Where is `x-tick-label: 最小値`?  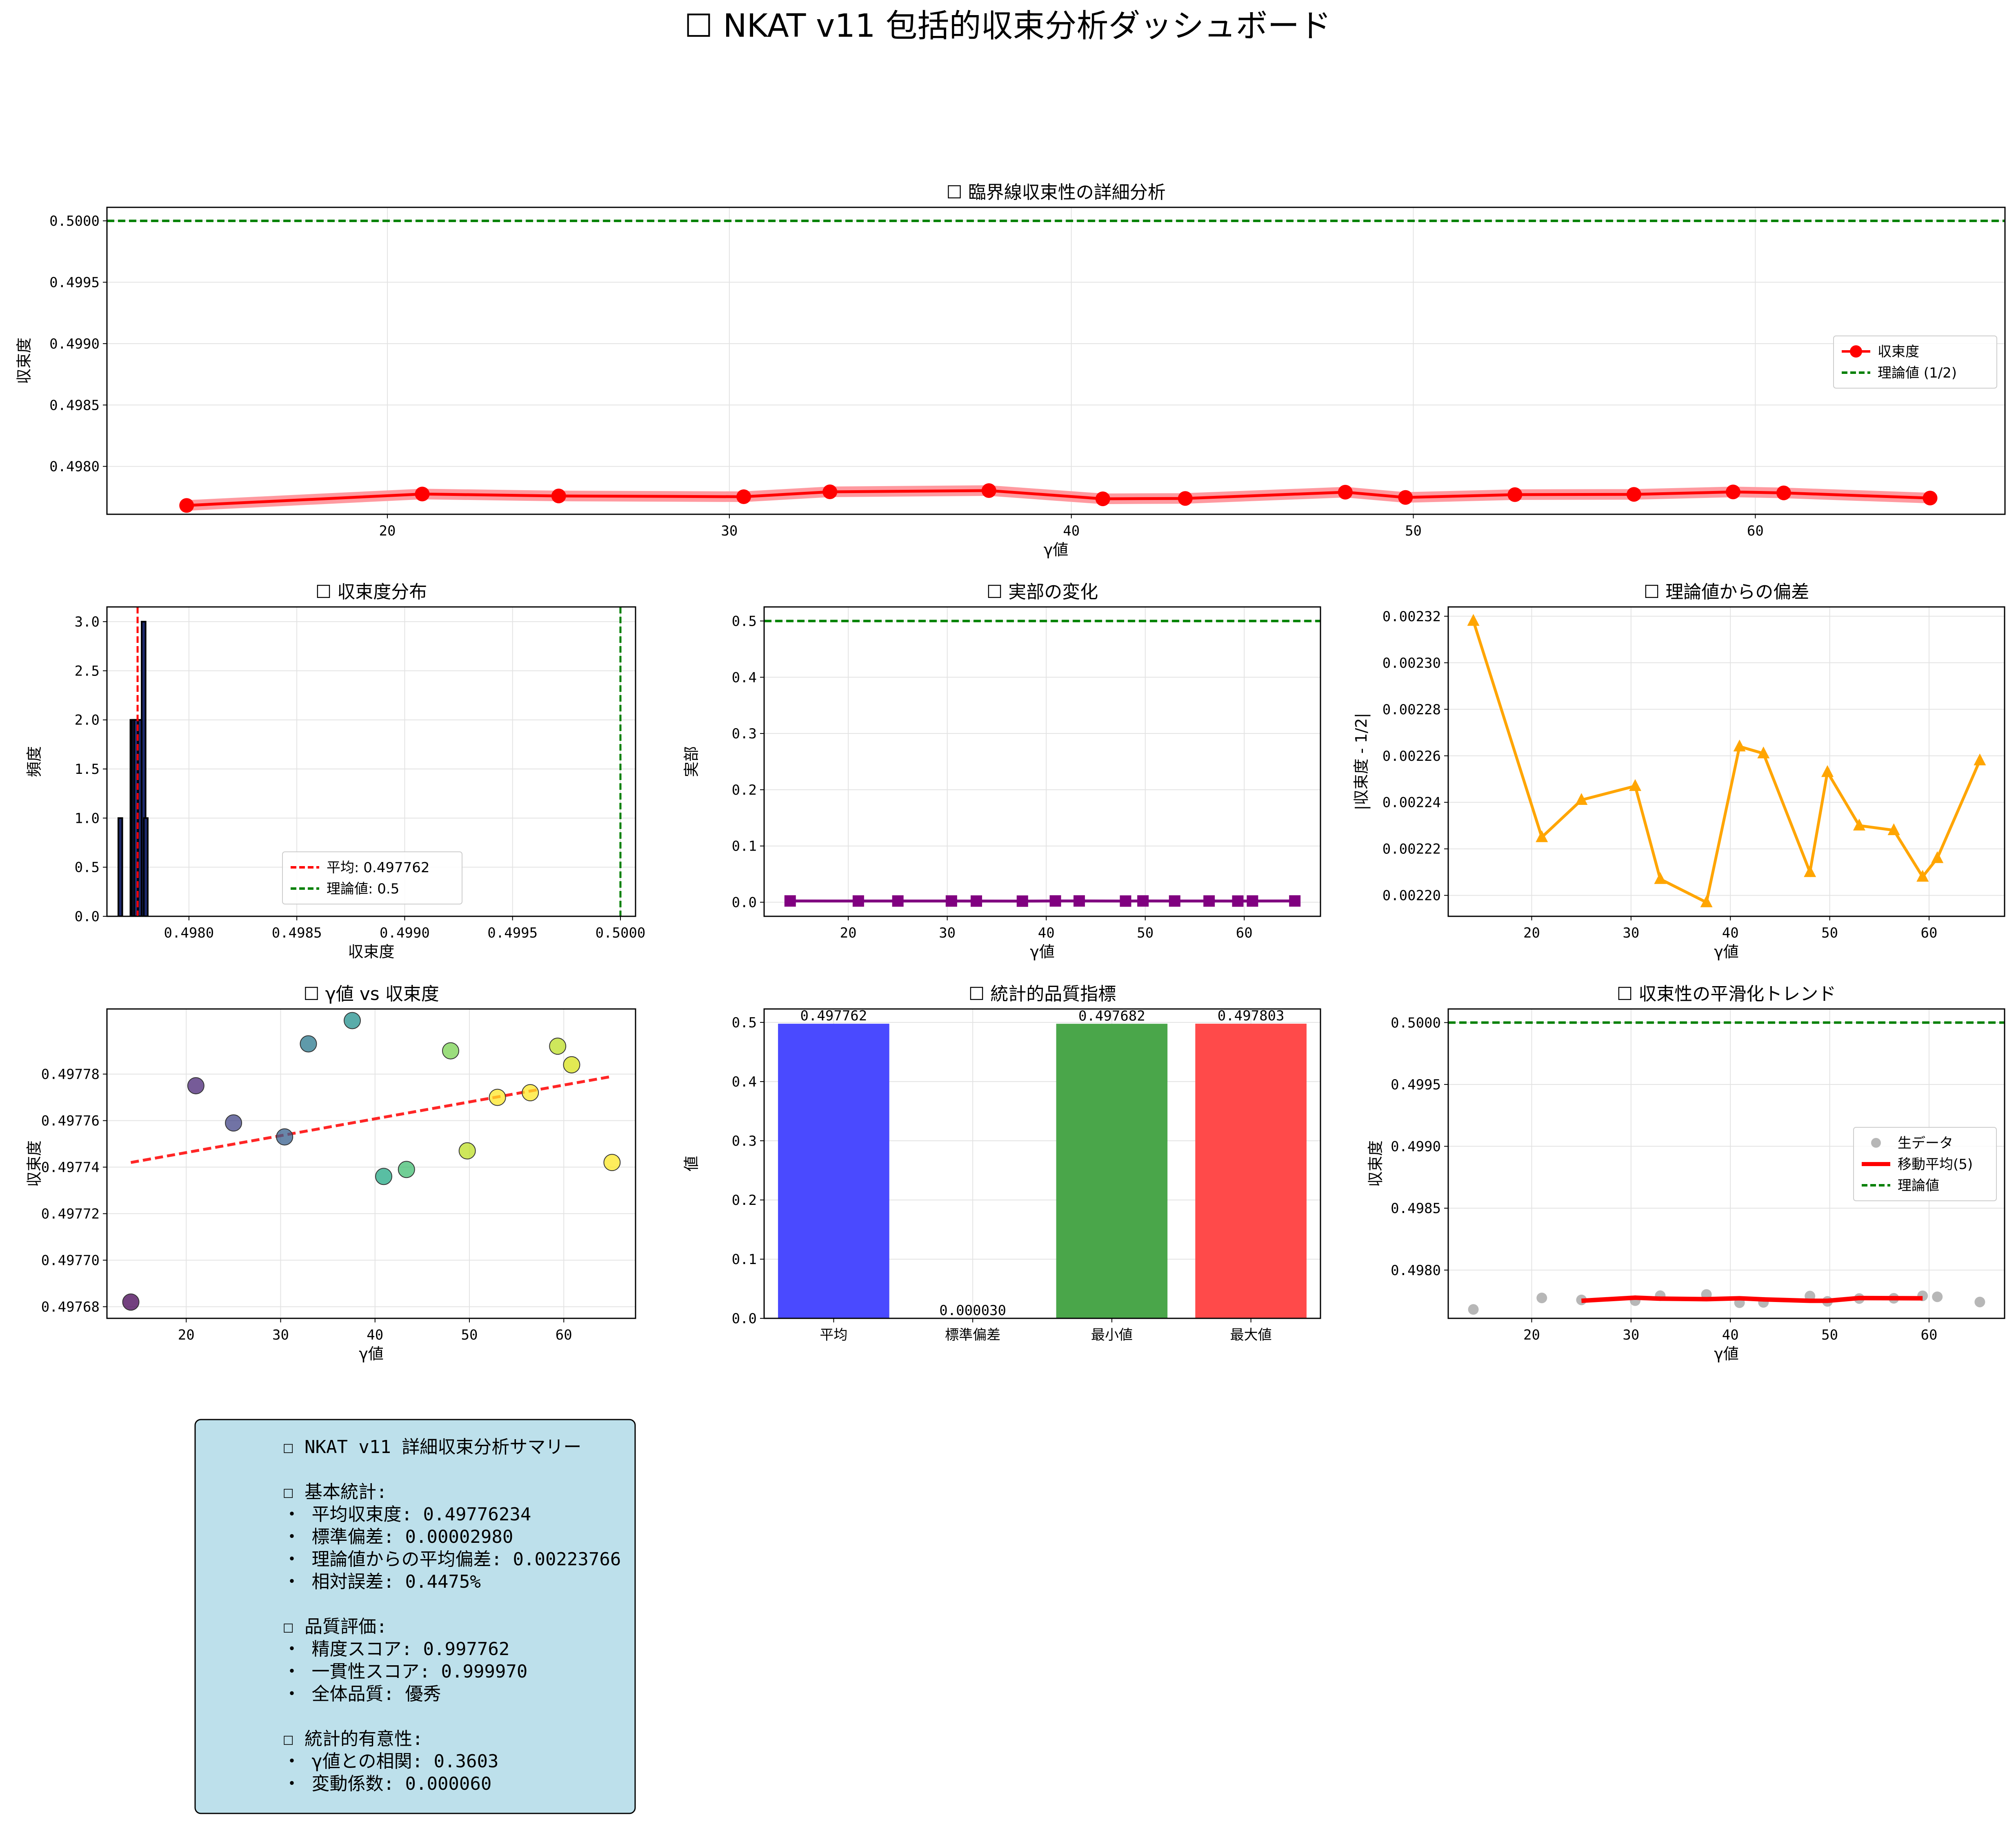
x-tick-label: 最小値 is located at coordinates (1112, 1335).